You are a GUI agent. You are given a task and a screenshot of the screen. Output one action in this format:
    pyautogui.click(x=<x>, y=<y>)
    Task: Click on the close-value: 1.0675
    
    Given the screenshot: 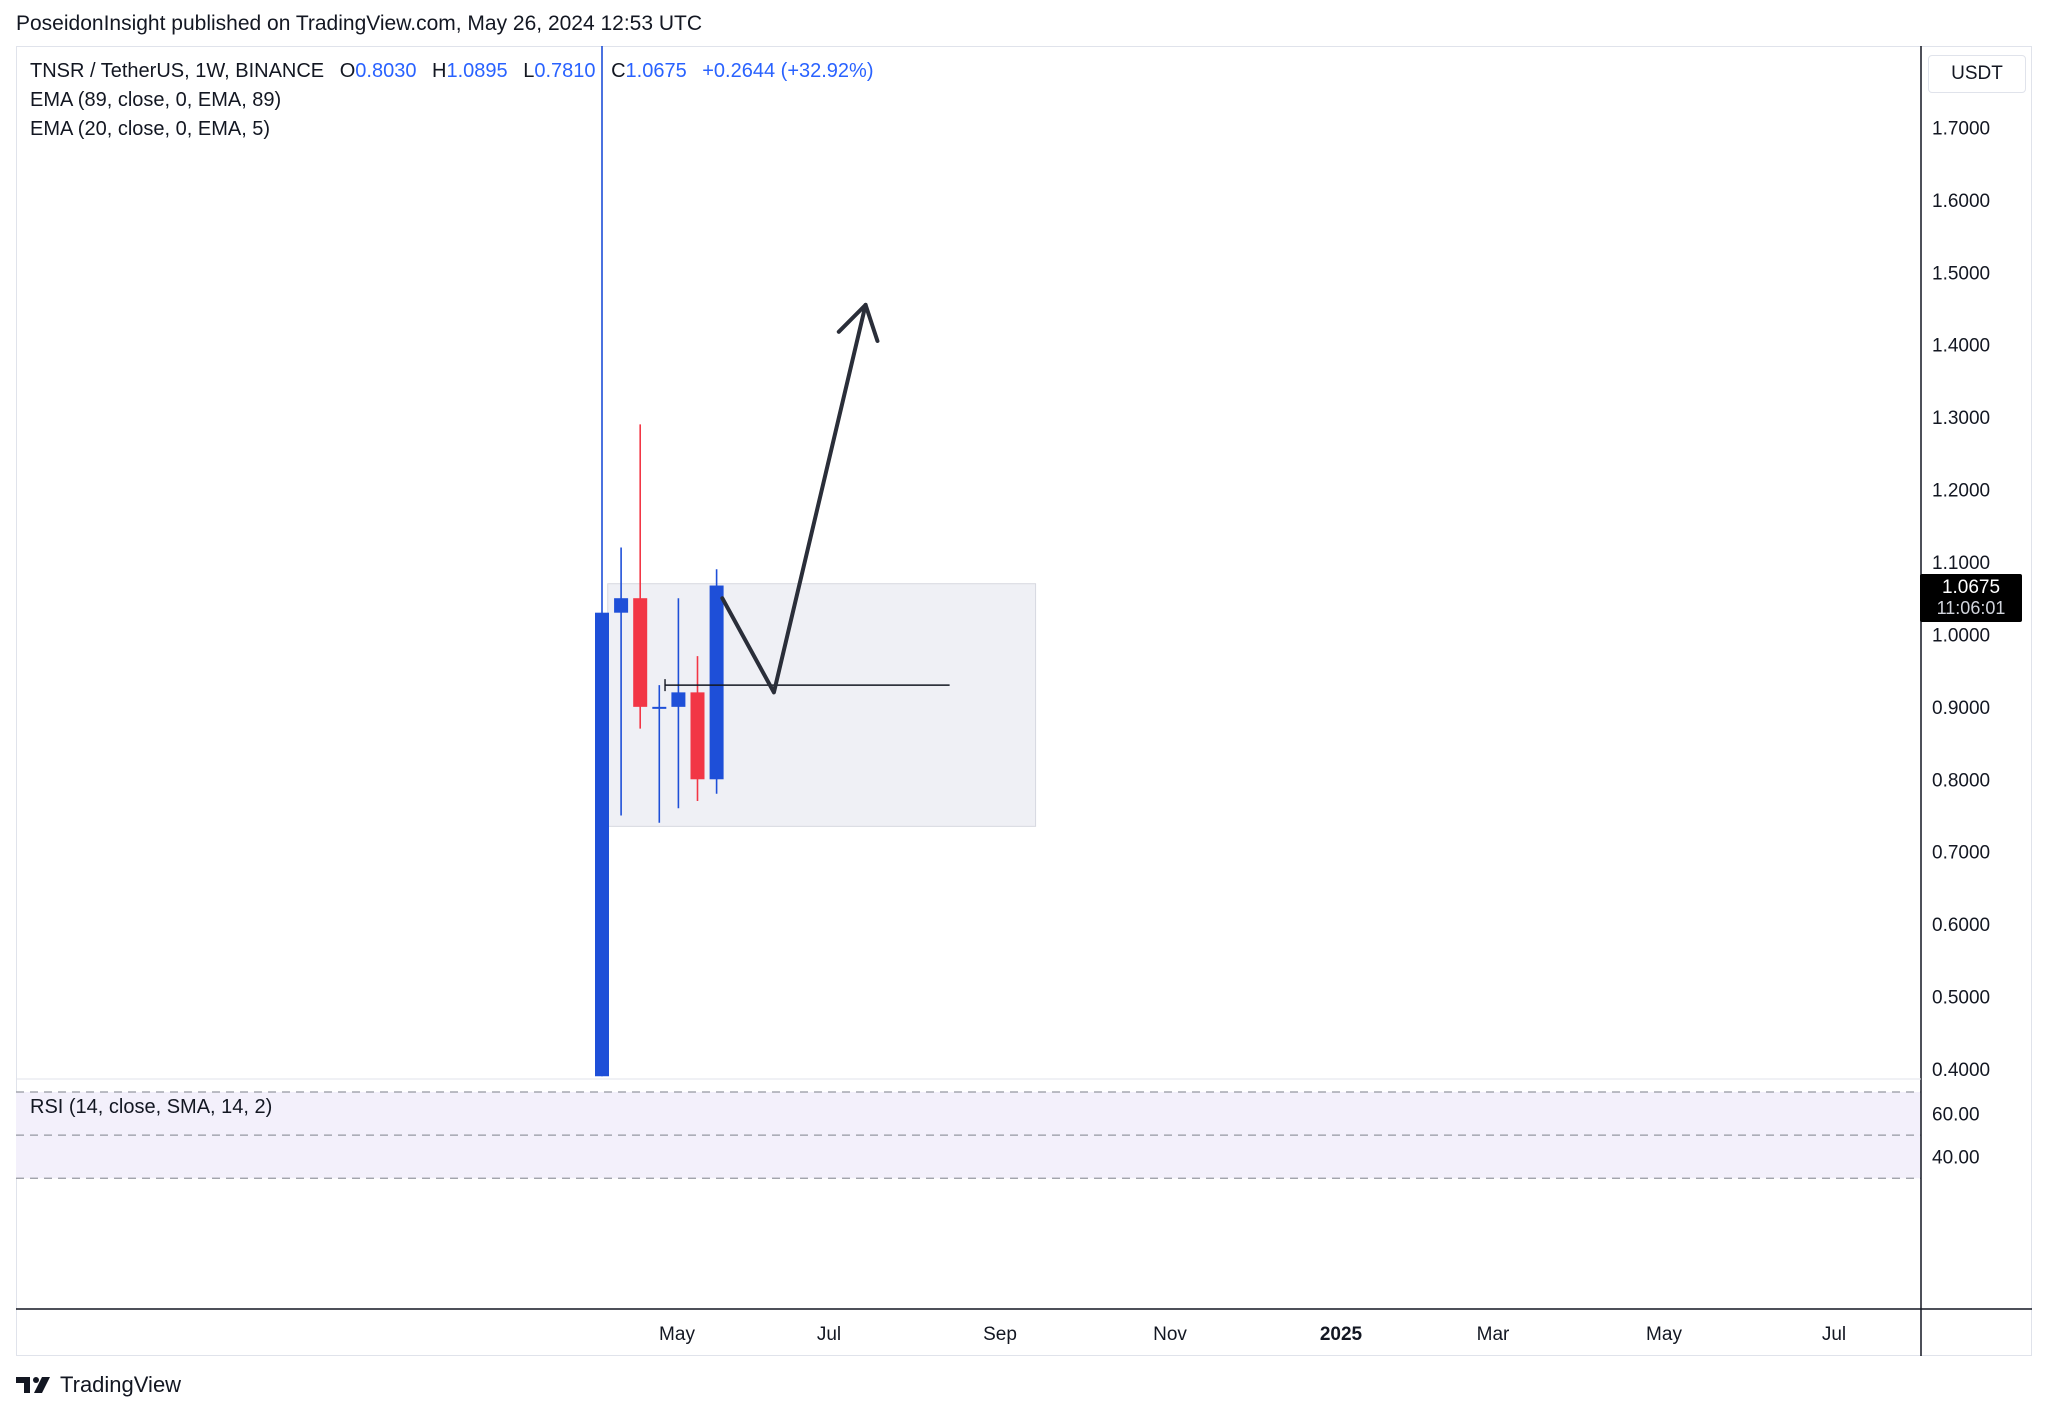 What is the action you would take?
    pyautogui.click(x=656, y=71)
    